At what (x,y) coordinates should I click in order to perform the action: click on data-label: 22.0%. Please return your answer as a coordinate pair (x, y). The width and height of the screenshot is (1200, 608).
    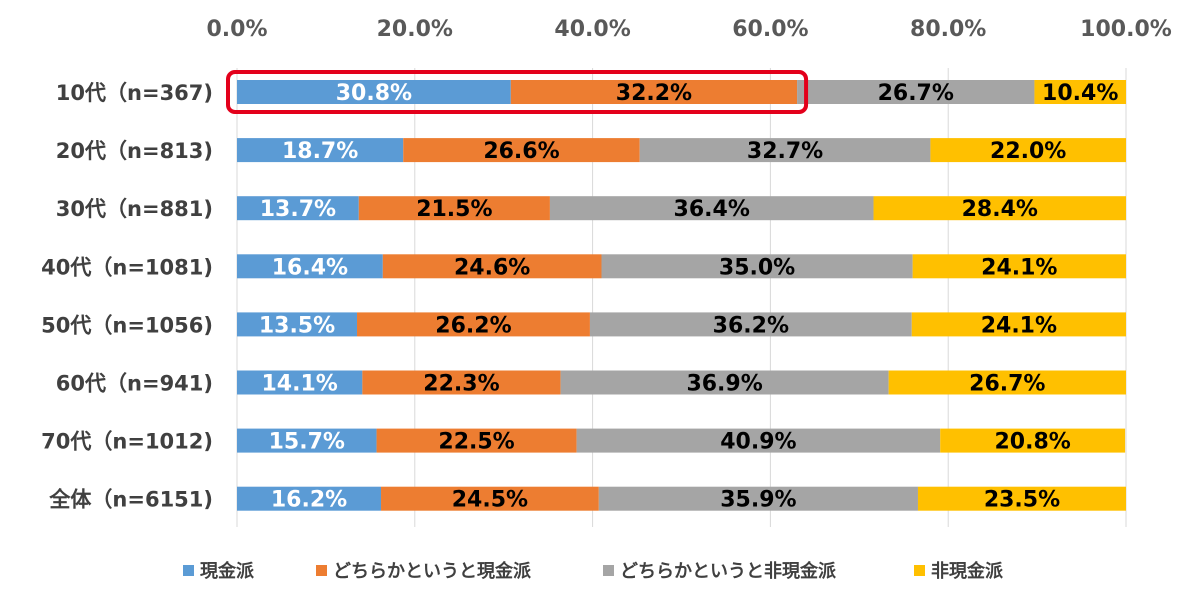
    Looking at the image, I should click on (1028, 151).